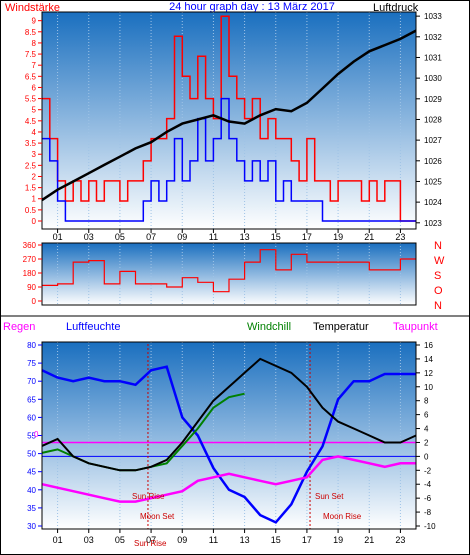 This screenshot has height=555, width=470. I want to click on humidity-axis-label-65: 65, so click(31, 399).